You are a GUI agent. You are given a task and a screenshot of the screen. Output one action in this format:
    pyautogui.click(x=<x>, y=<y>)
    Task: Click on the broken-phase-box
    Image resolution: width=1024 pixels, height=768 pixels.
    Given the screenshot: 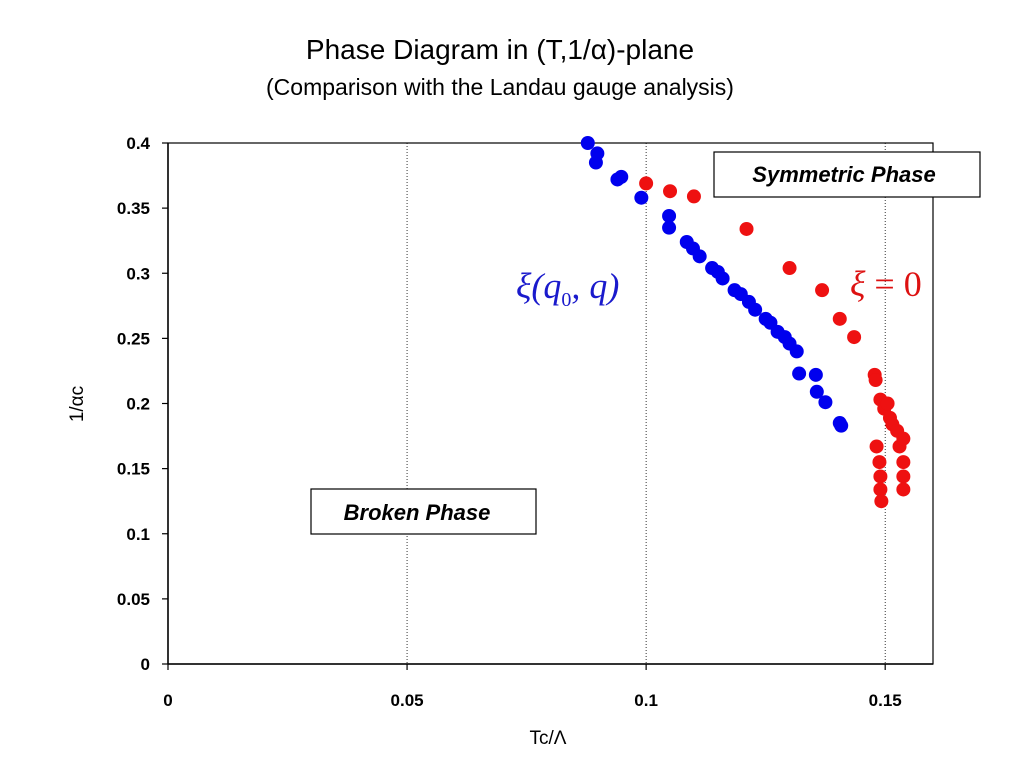 What is the action you would take?
    pyautogui.click(x=423, y=511)
    